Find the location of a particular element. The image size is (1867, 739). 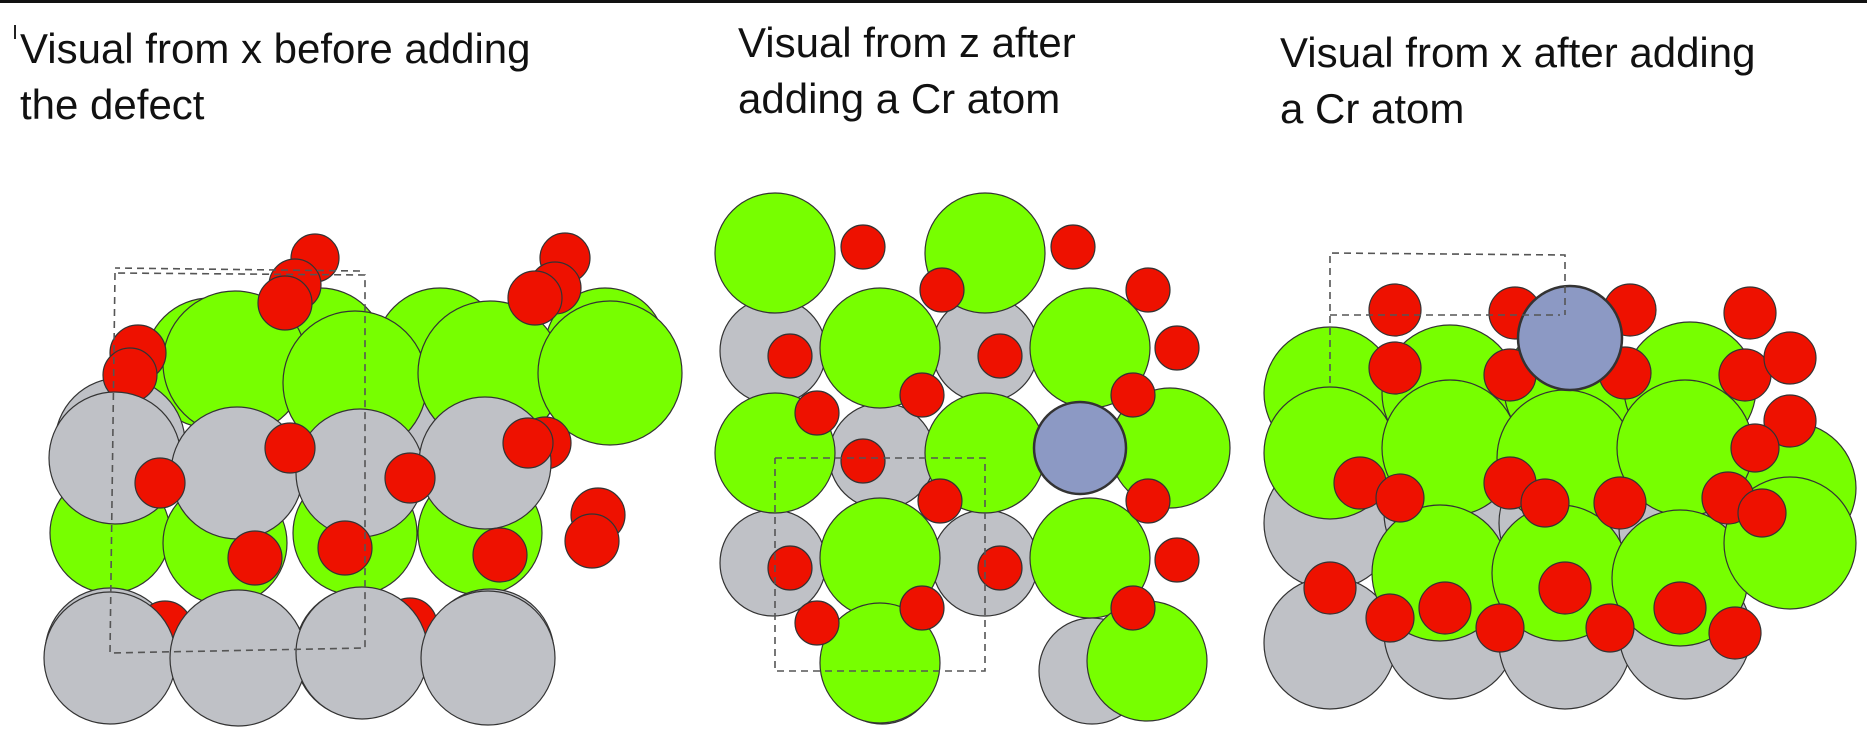

panel-1-caption: Visual from x before adding the defect is located at coordinates (275, 76).